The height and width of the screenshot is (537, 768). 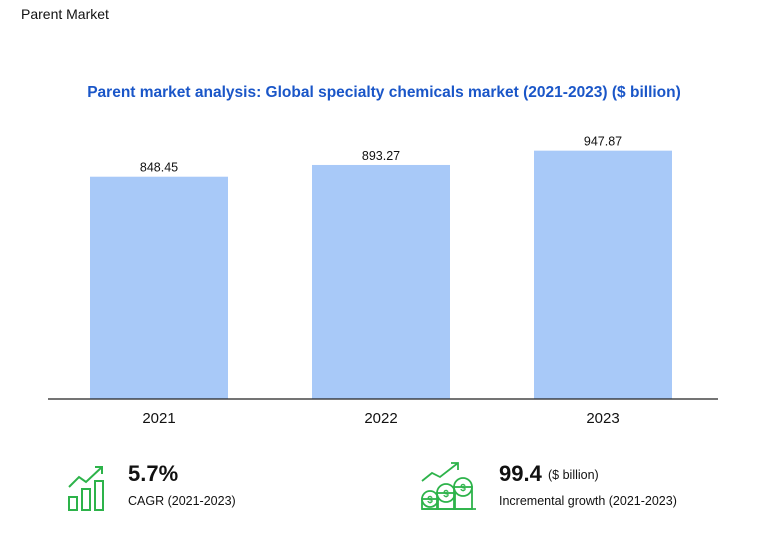 I want to click on money-growth-icon: $ $ $, so click(x=448, y=486).